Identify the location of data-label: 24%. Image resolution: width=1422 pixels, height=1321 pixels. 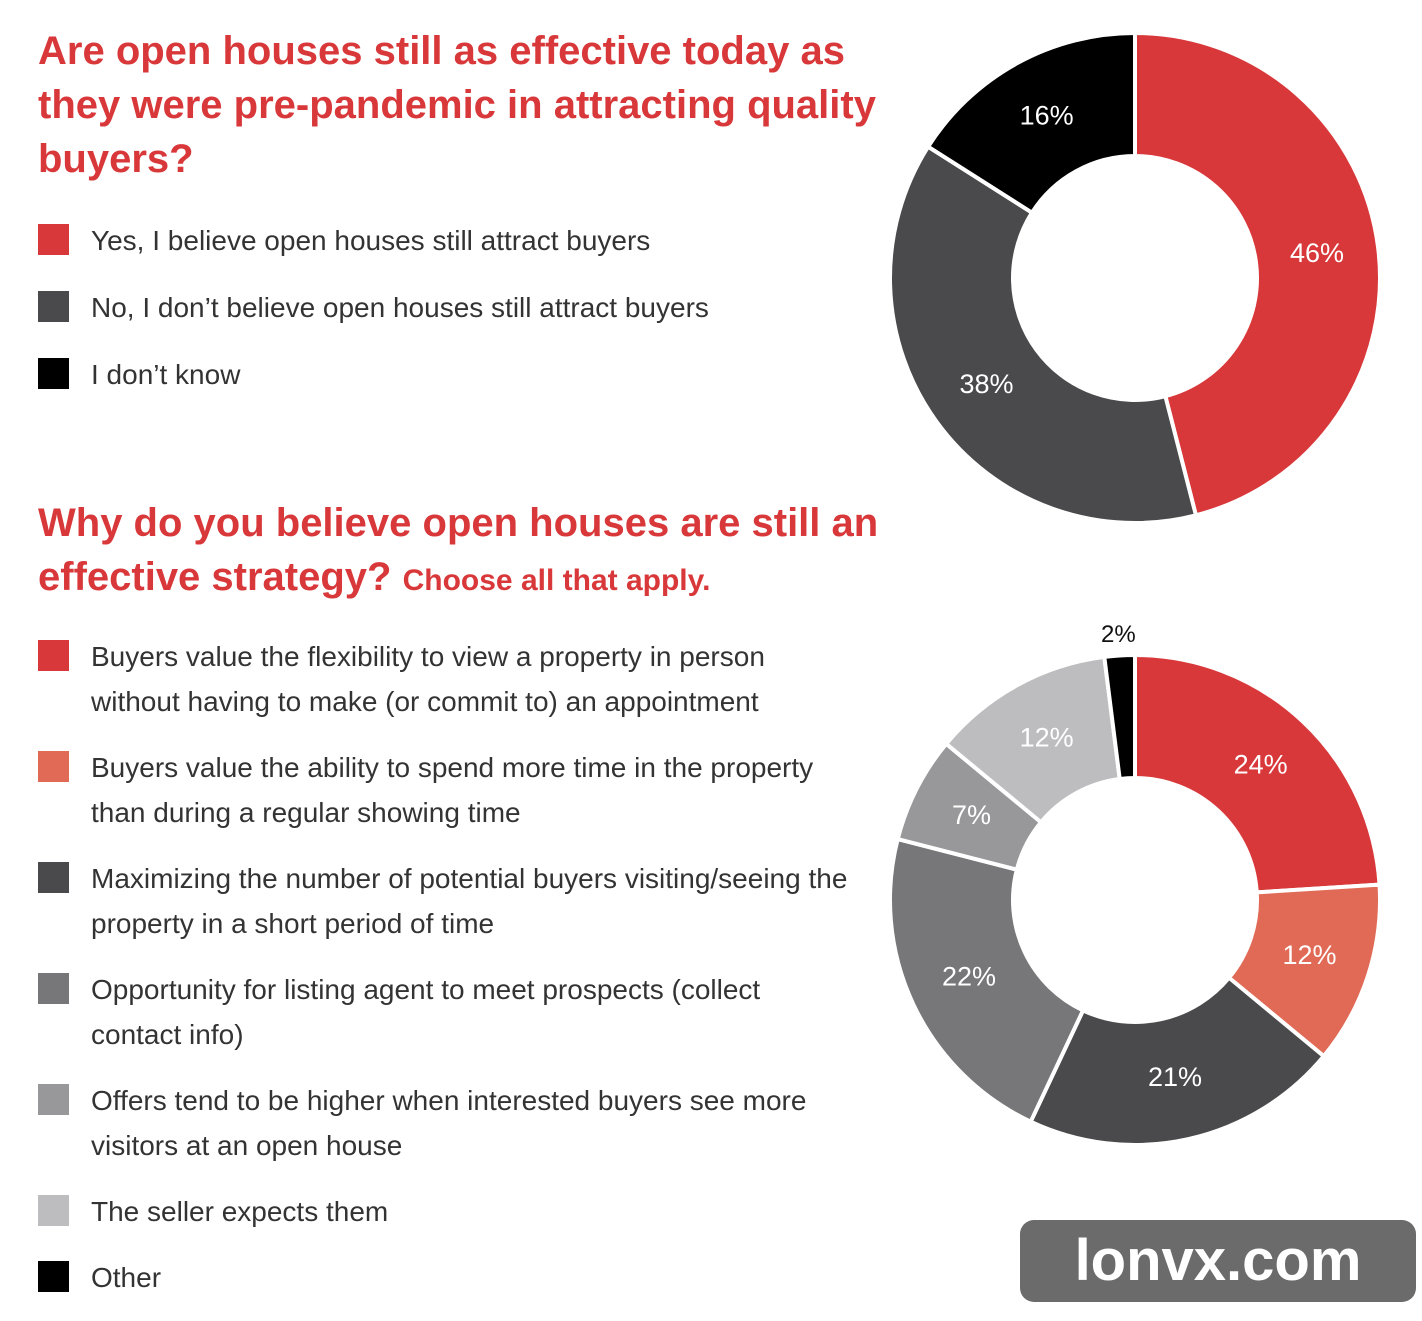
(1261, 764).